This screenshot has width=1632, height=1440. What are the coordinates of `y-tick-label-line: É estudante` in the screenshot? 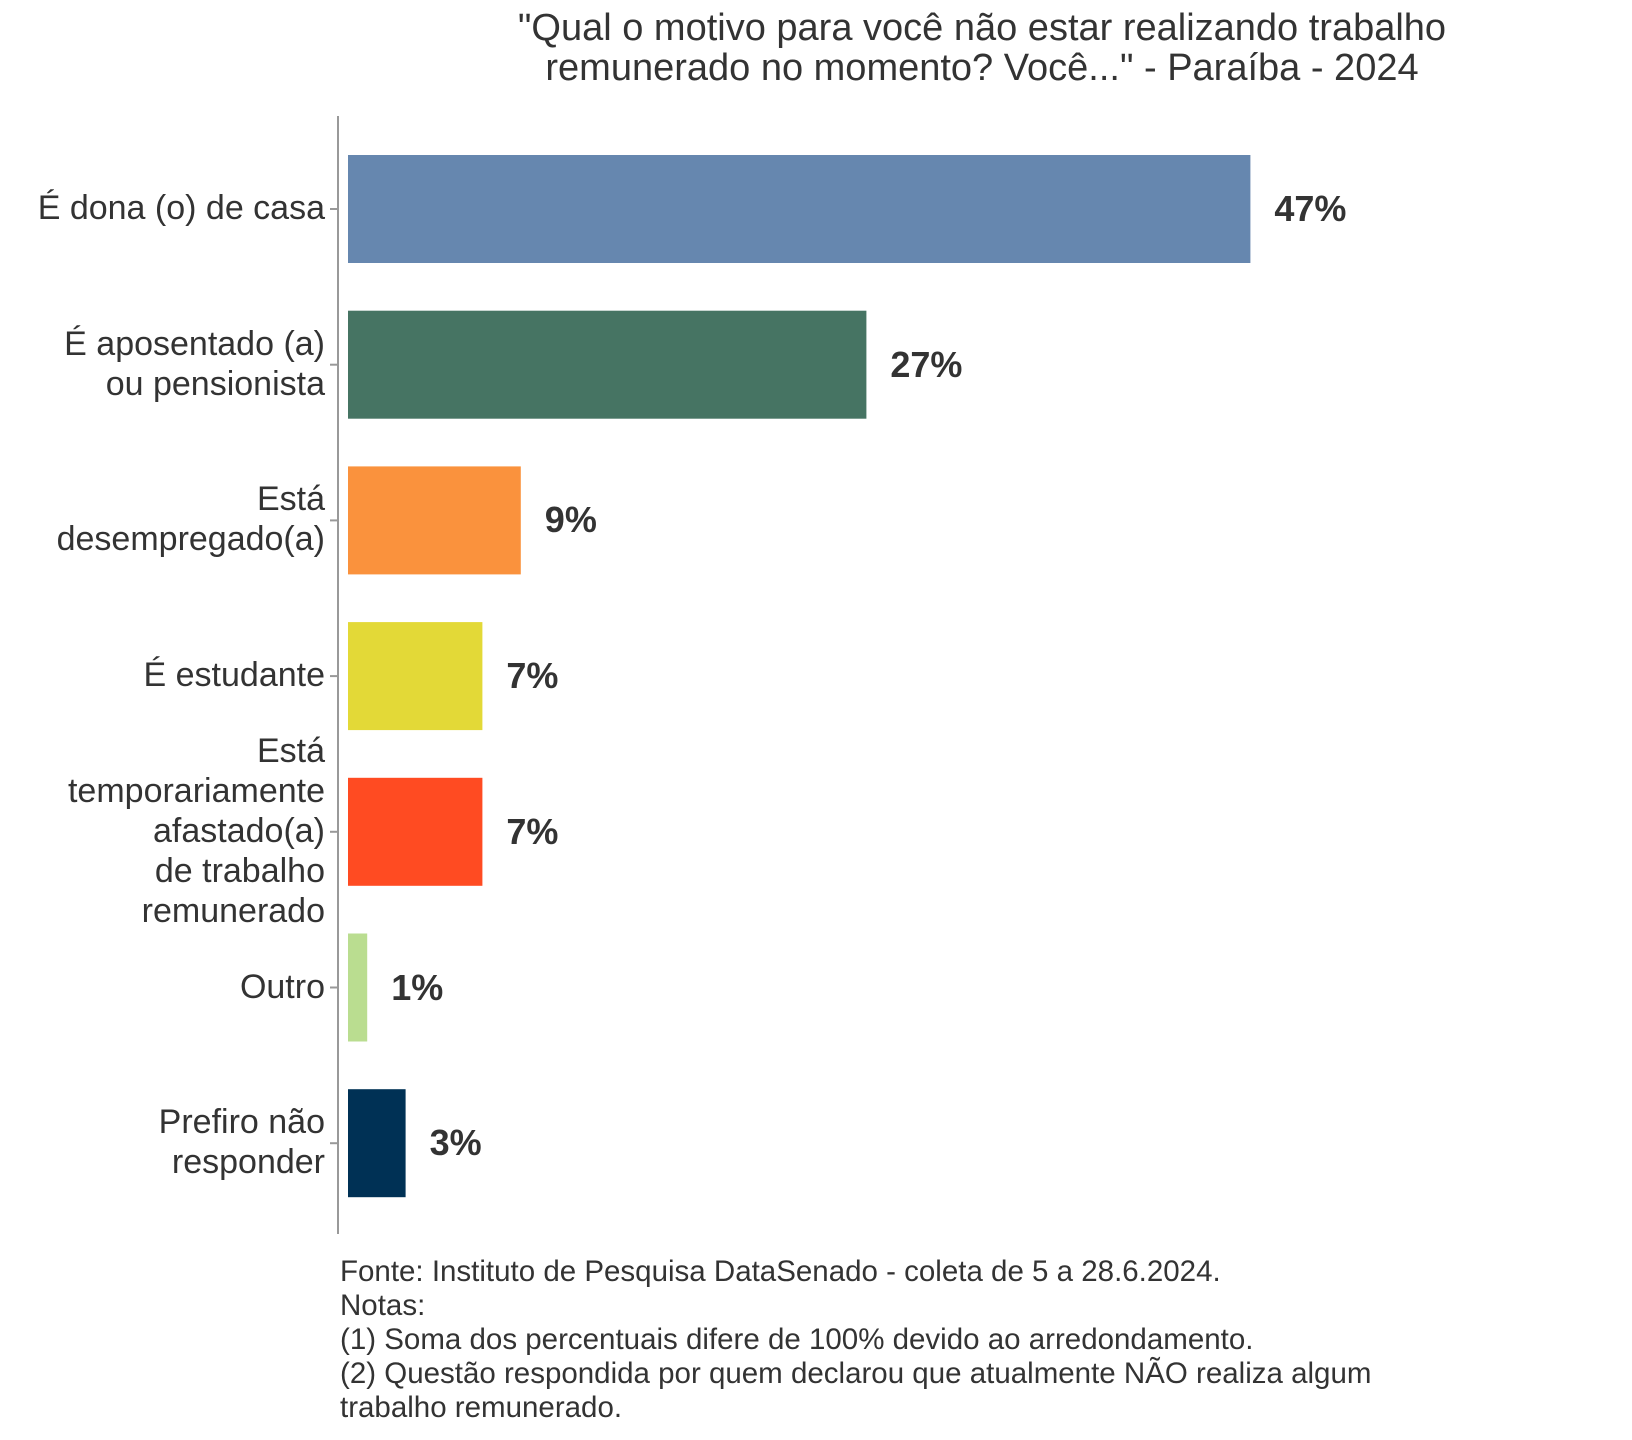 It's located at (234, 675).